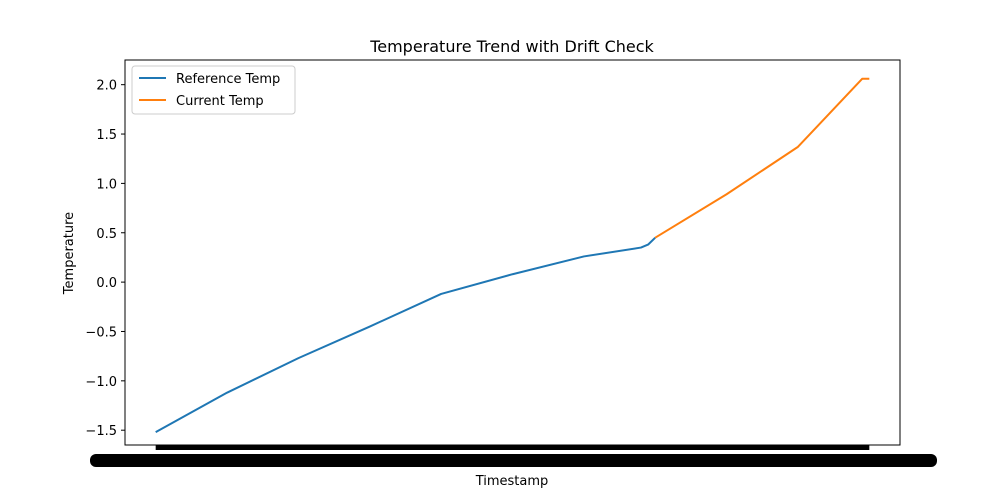  I want to click on y-tick-label: 2.0, so click(106, 86).